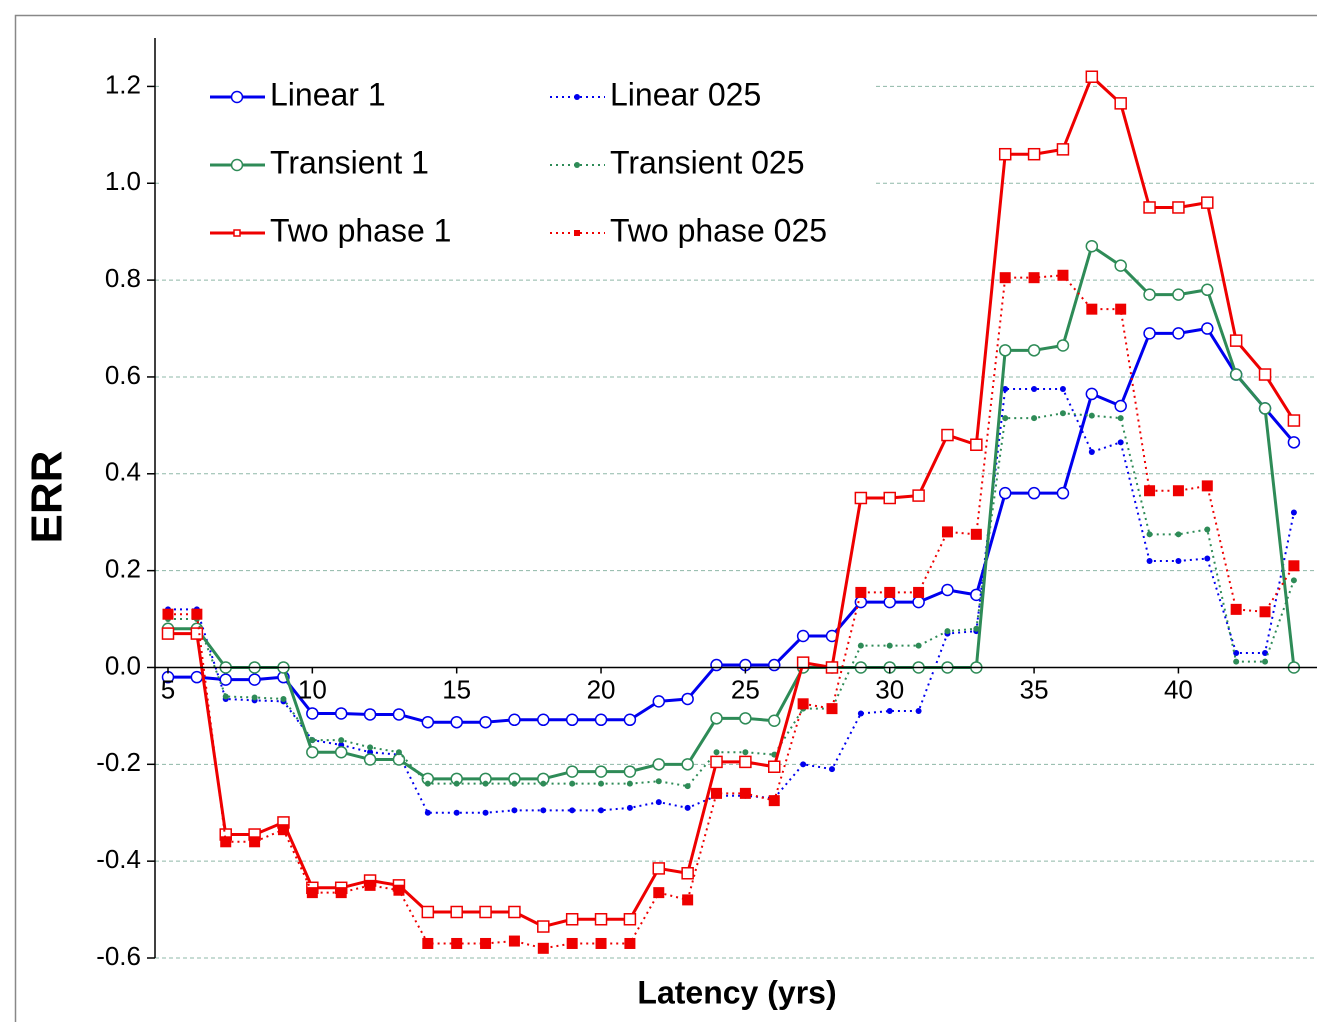 The image size is (1317, 1022). Describe the element at coordinates (718, 230) in the screenshot. I see `legend-label: Two phase 025` at that location.